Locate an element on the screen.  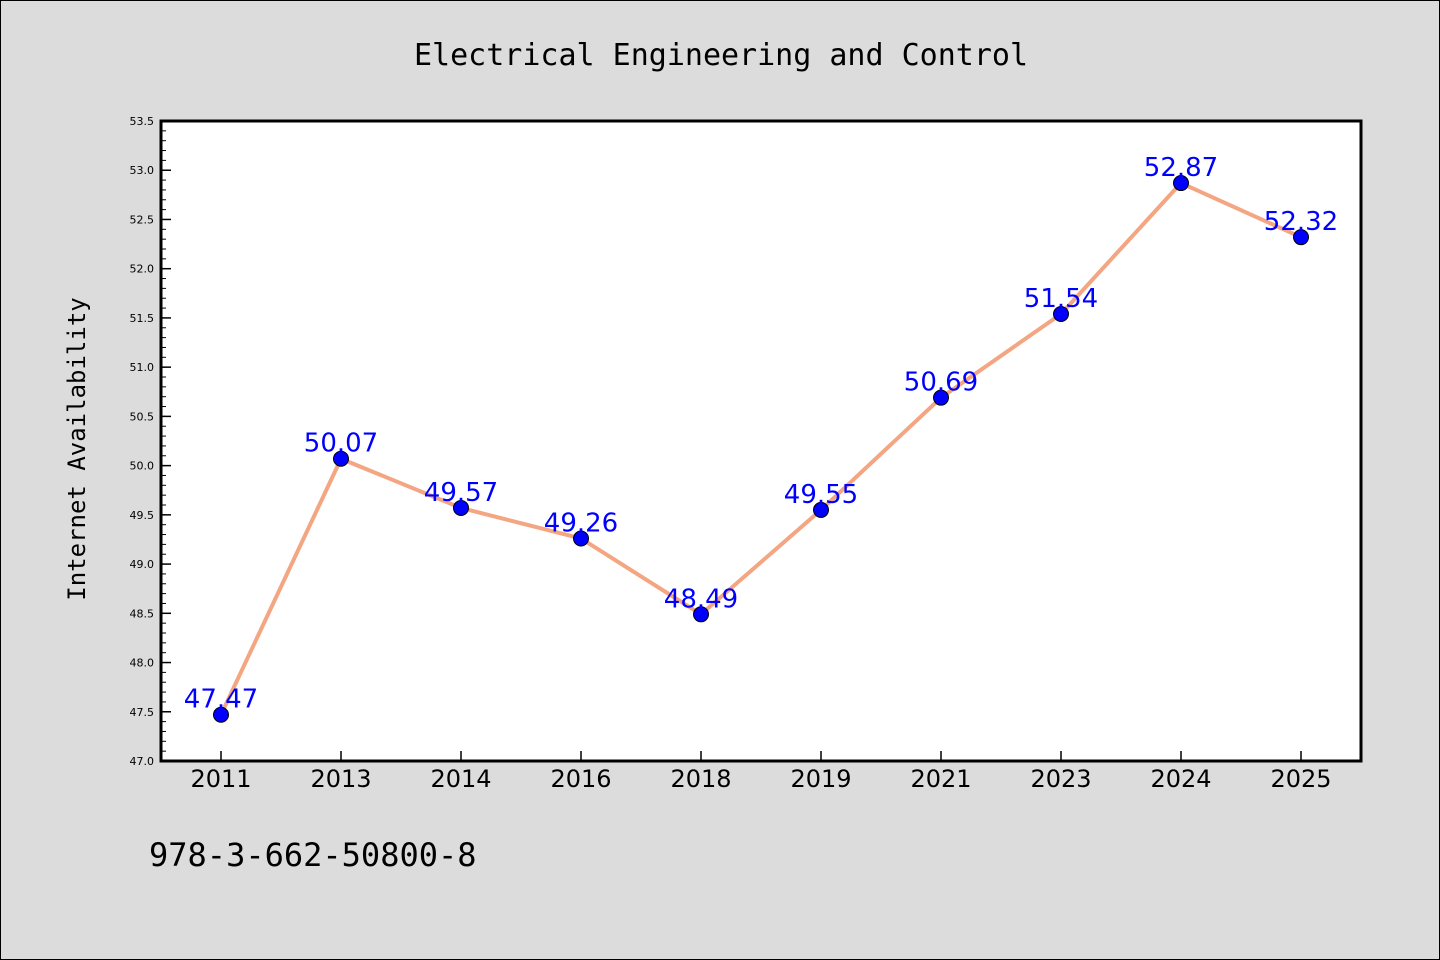
y-tick-label: 48.0 is located at coordinates (142, 663).